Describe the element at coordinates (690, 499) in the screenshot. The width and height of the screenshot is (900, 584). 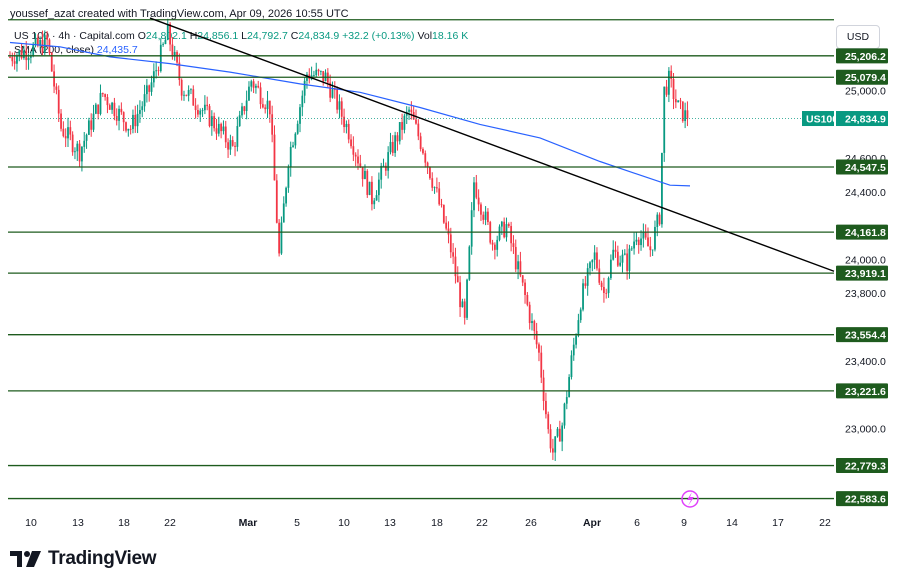
I see `lightning-icon` at that location.